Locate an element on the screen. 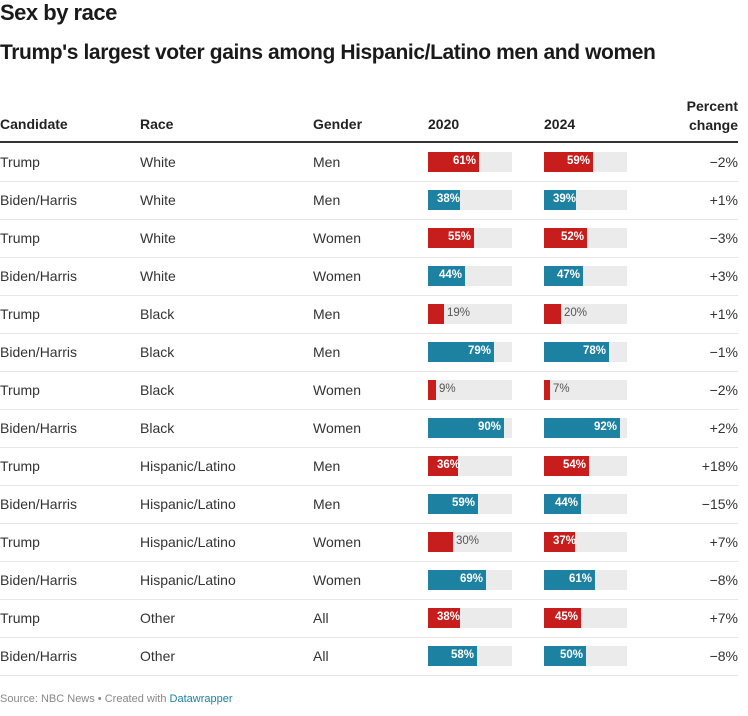 This screenshot has height=716, width=748. header-2020: 2020 is located at coordinates (444, 124).